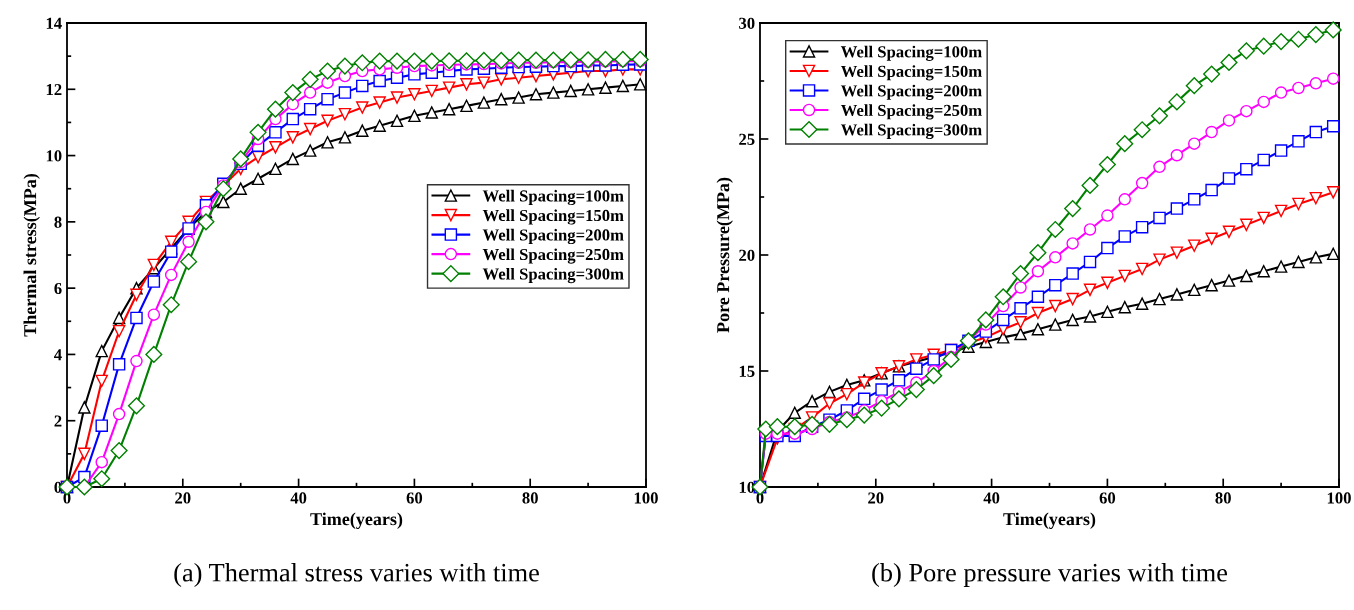 The height and width of the screenshot is (610, 1354). What do you see at coordinates (724, 255) in the screenshot?
I see `y-axis-title: Pore Pressure(MPa)` at bounding box center [724, 255].